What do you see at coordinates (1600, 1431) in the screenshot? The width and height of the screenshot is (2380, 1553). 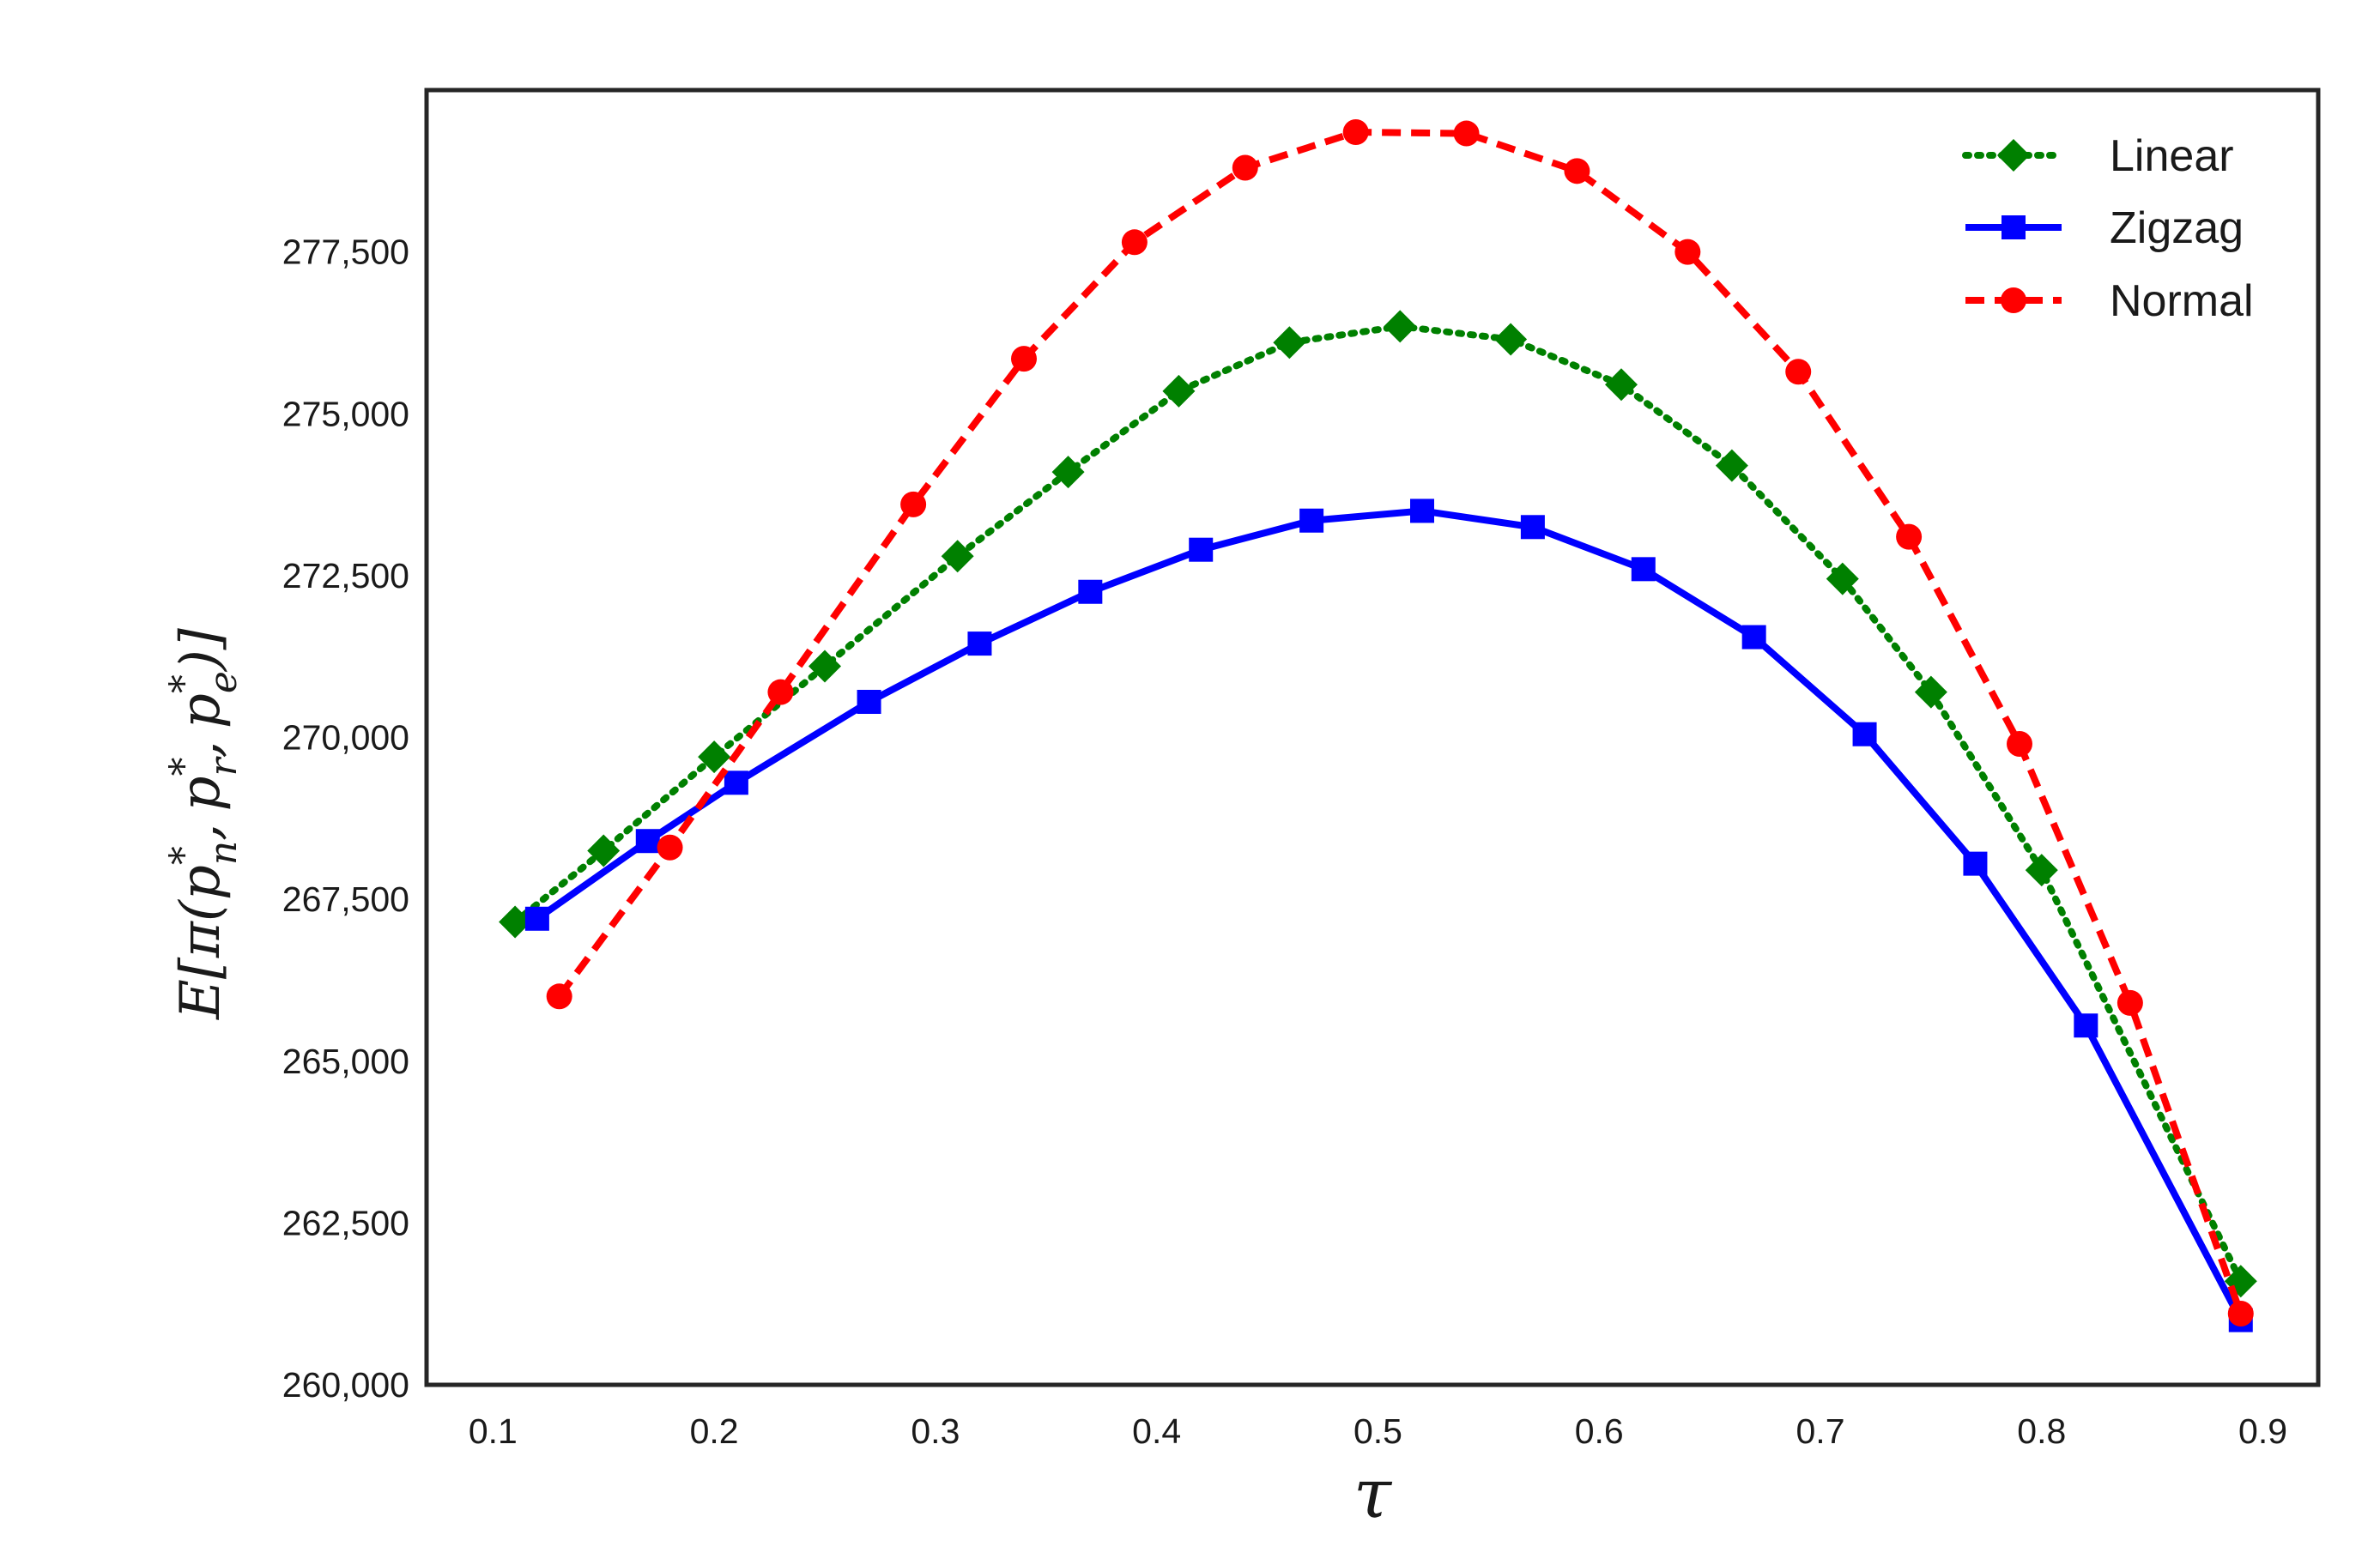 I see `x-tick-label: 0.6` at bounding box center [1600, 1431].